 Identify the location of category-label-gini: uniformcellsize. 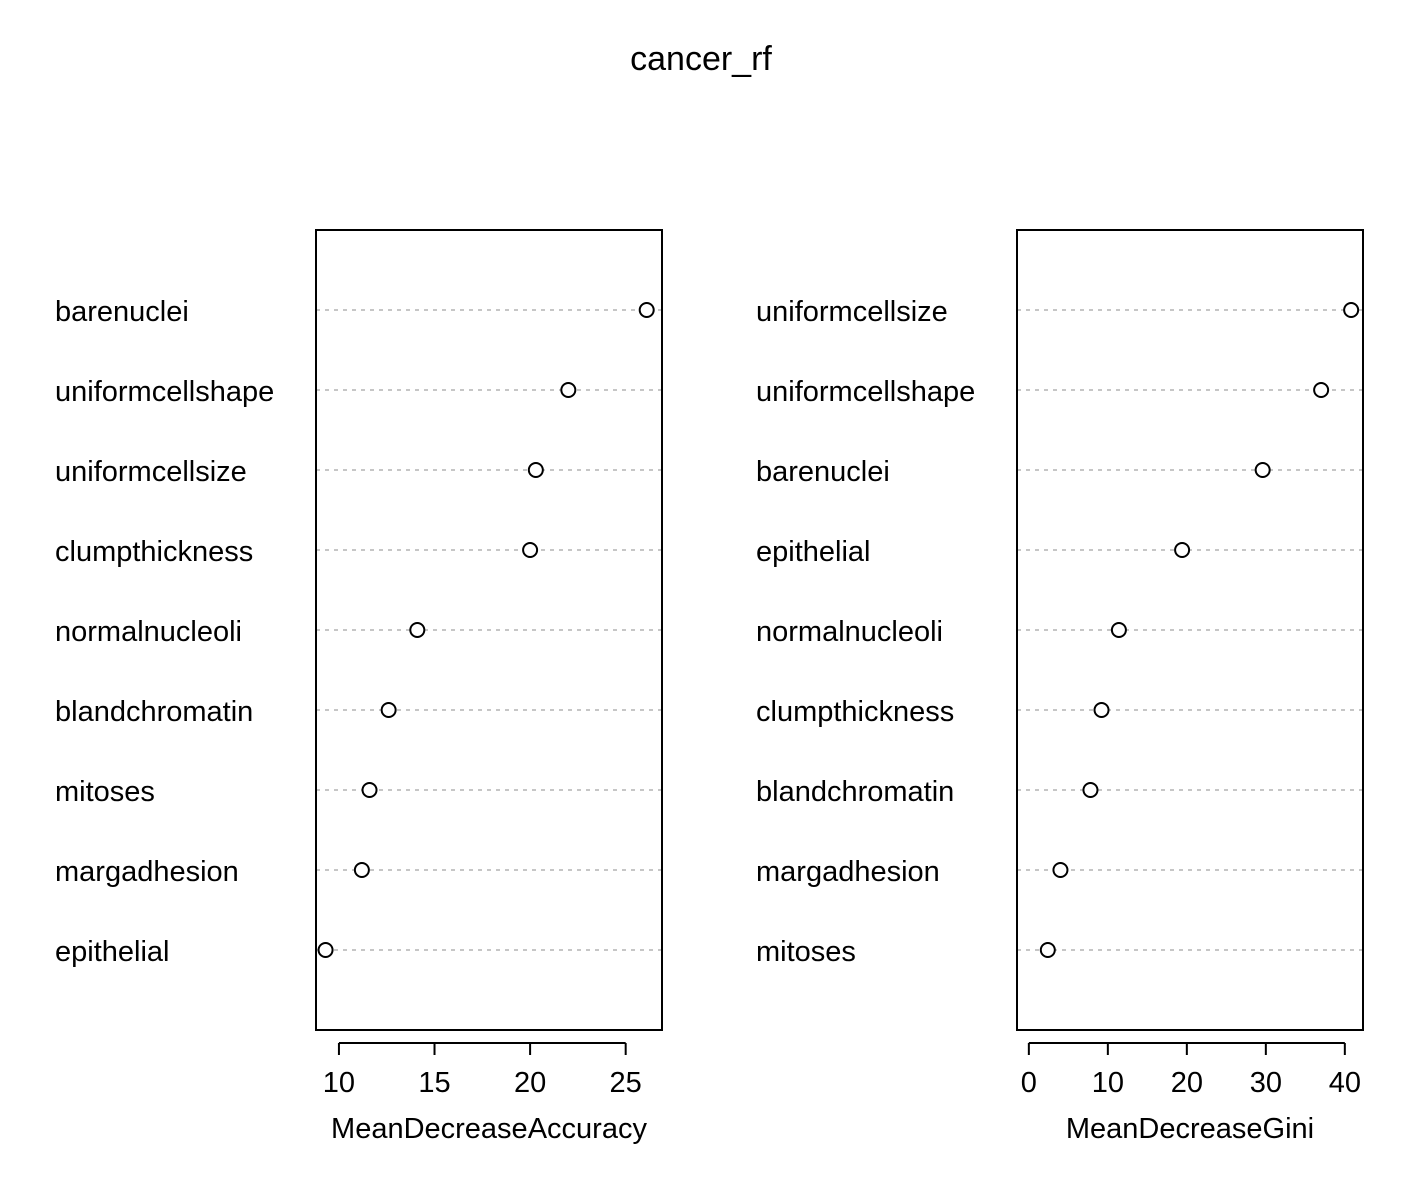
(852, 312).